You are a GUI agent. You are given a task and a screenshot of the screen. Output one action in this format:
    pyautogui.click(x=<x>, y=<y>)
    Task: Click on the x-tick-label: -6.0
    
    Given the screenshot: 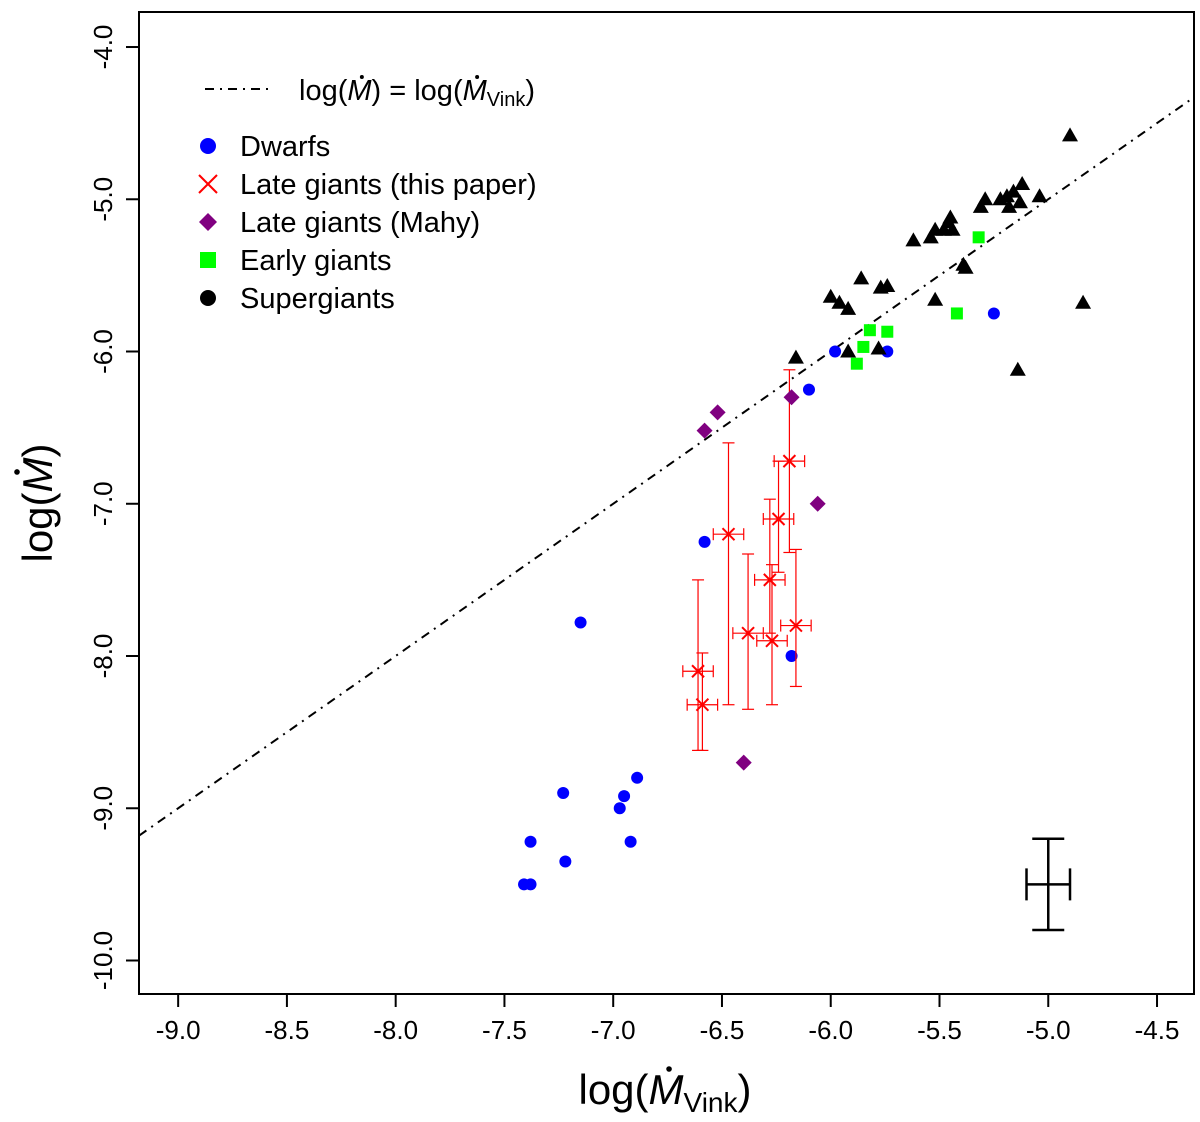 What is the action you would take?
    pyautogui.click(x=830, y=1030)
    